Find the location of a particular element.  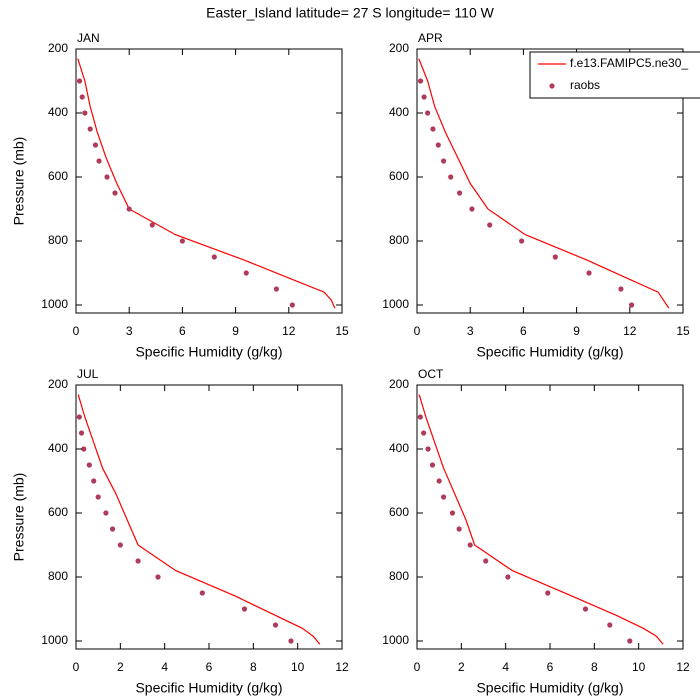

y-tick-label: 600 is located at coordinates (399, 176).